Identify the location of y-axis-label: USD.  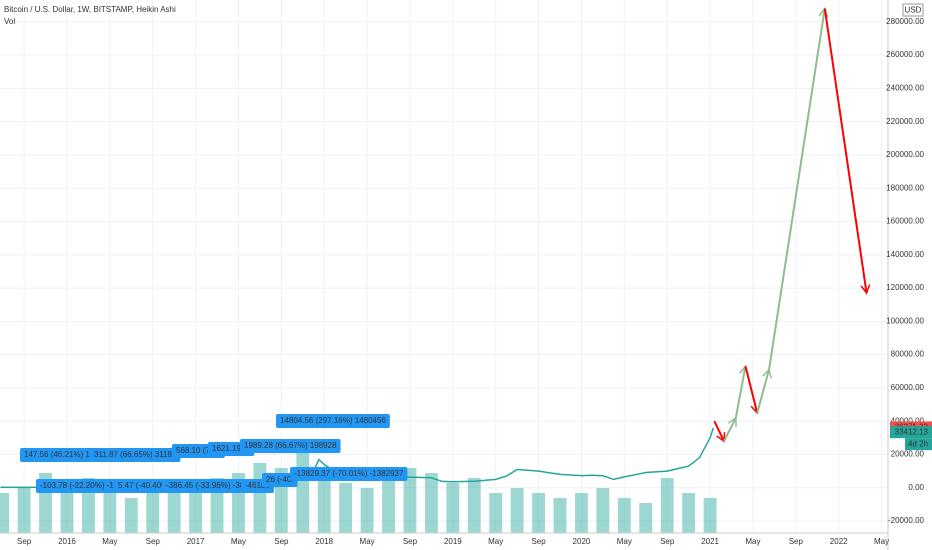
(913, 10).